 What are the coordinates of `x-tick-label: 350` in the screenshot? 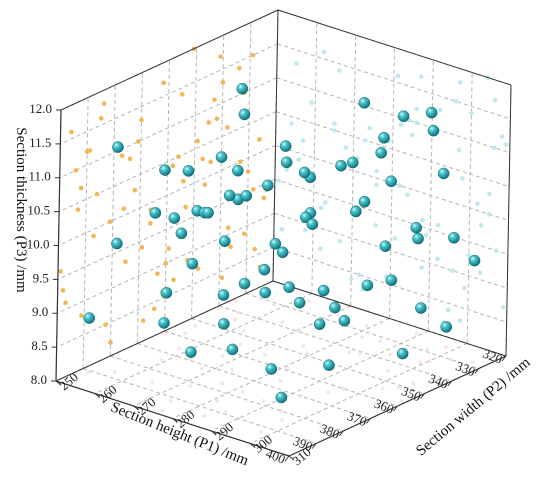 It's located at (411, 393).